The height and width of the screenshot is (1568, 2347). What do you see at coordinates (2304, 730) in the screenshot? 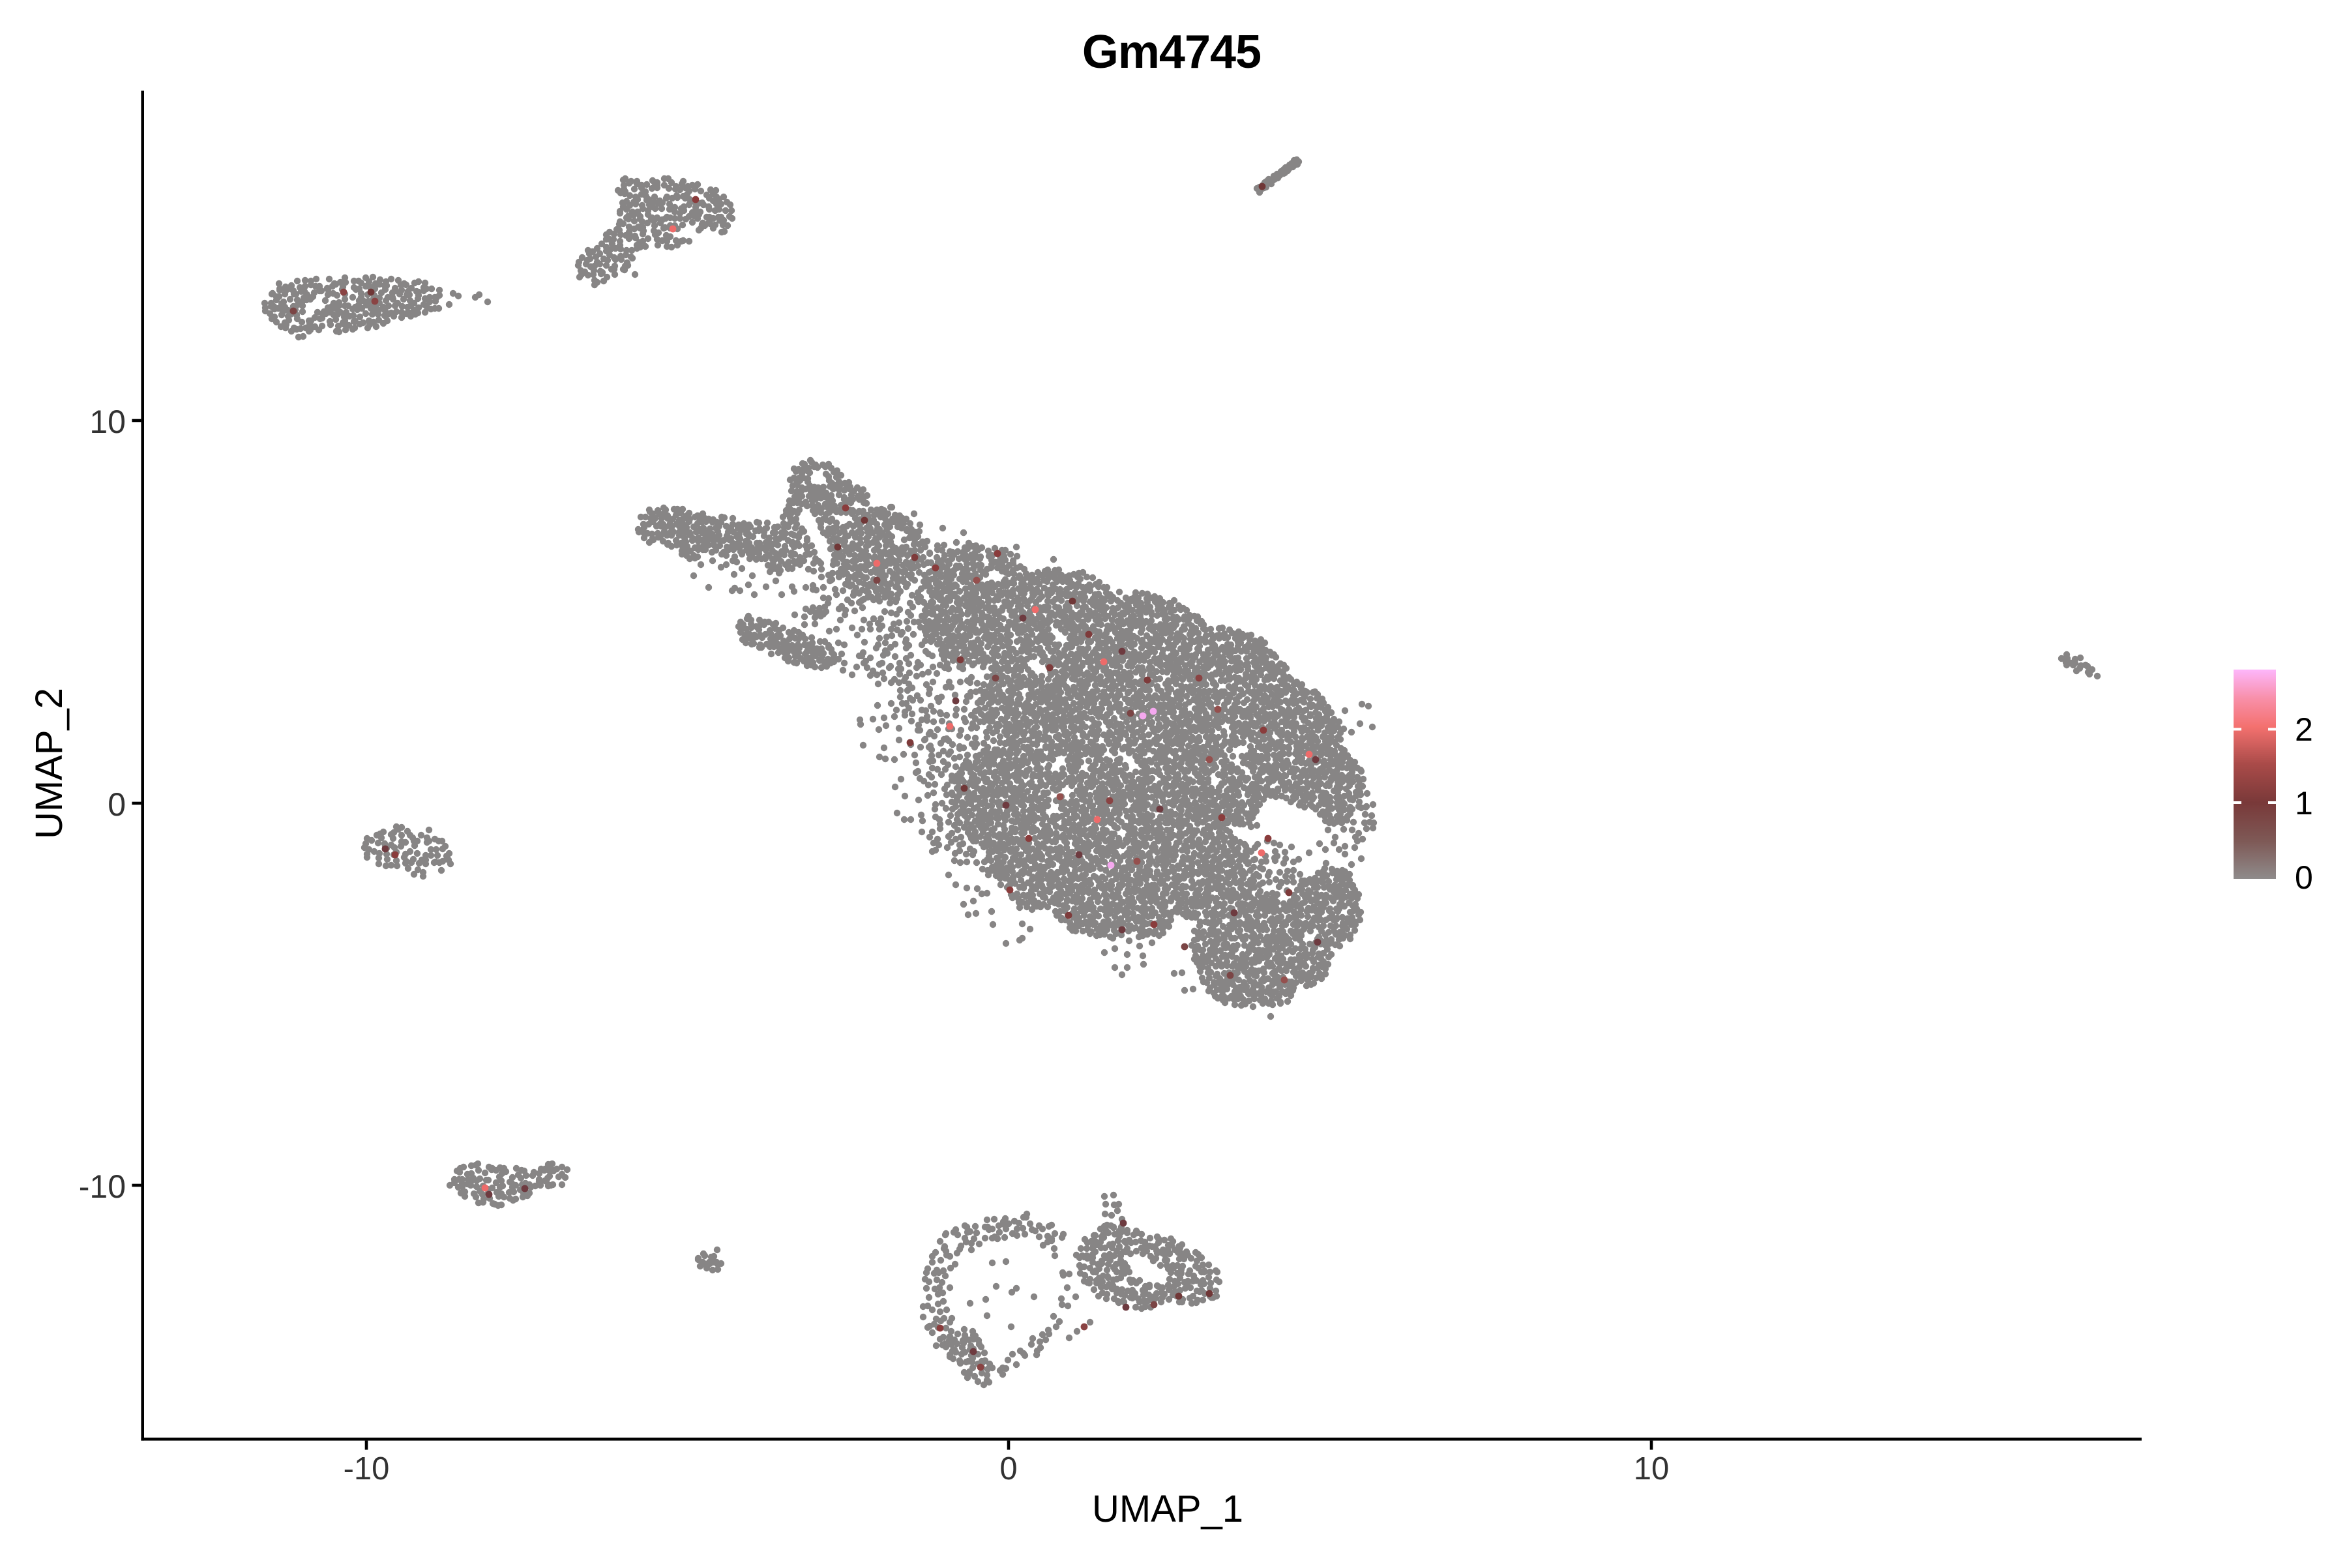
I see `svg-text: 2` at bounding box center [2304, 730].